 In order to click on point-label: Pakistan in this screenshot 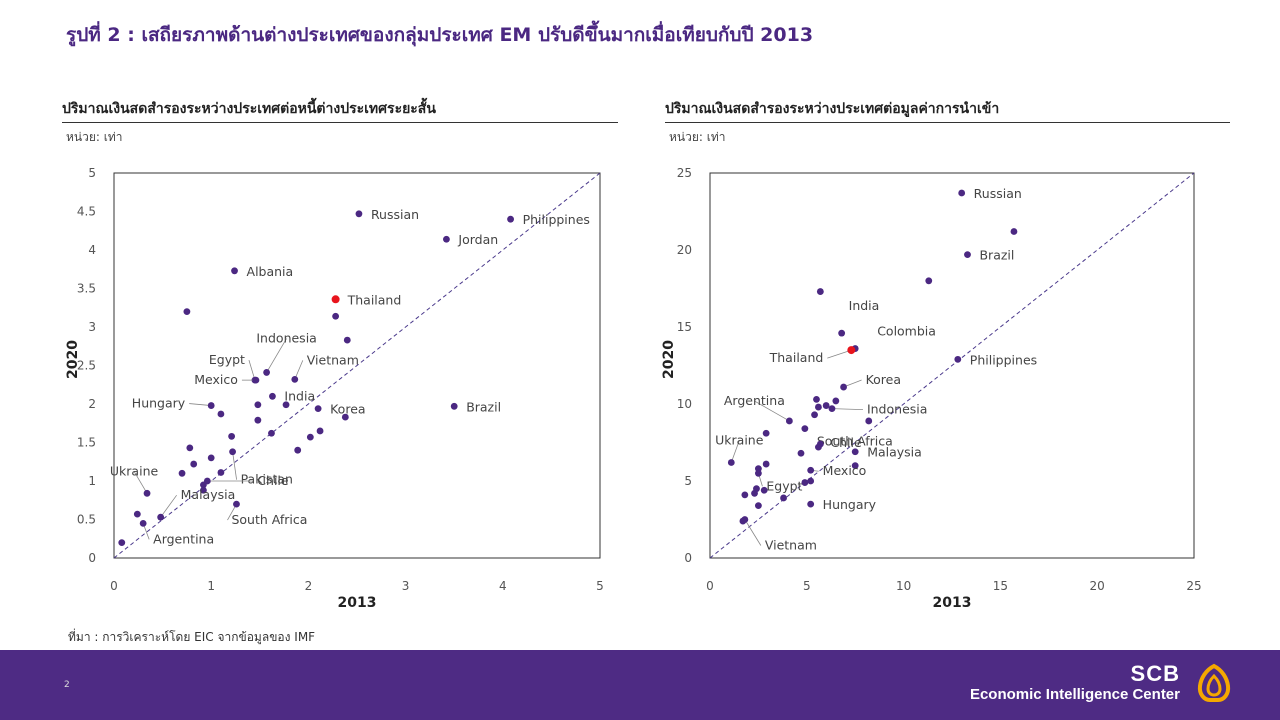, I will do `click(267, 479)`.